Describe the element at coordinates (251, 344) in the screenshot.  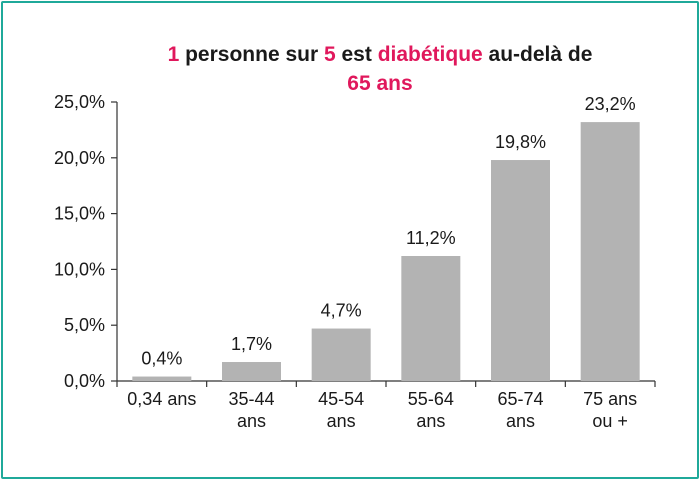
I see `data-label: 1,7%` at that location.